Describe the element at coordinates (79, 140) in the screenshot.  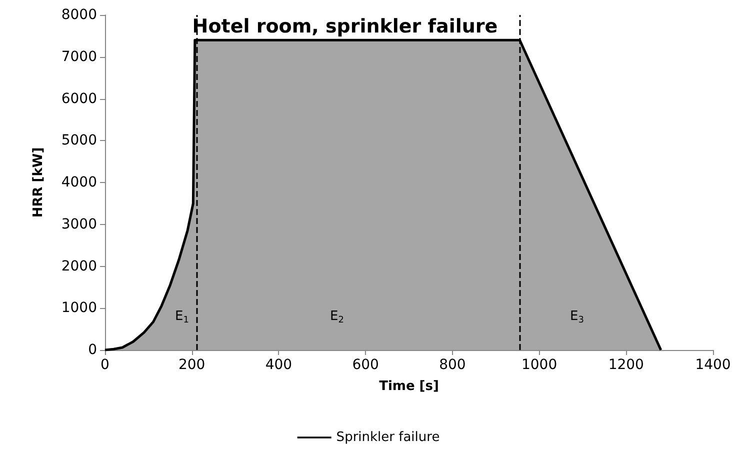
I see `y-tick-label: 5000` at that location.